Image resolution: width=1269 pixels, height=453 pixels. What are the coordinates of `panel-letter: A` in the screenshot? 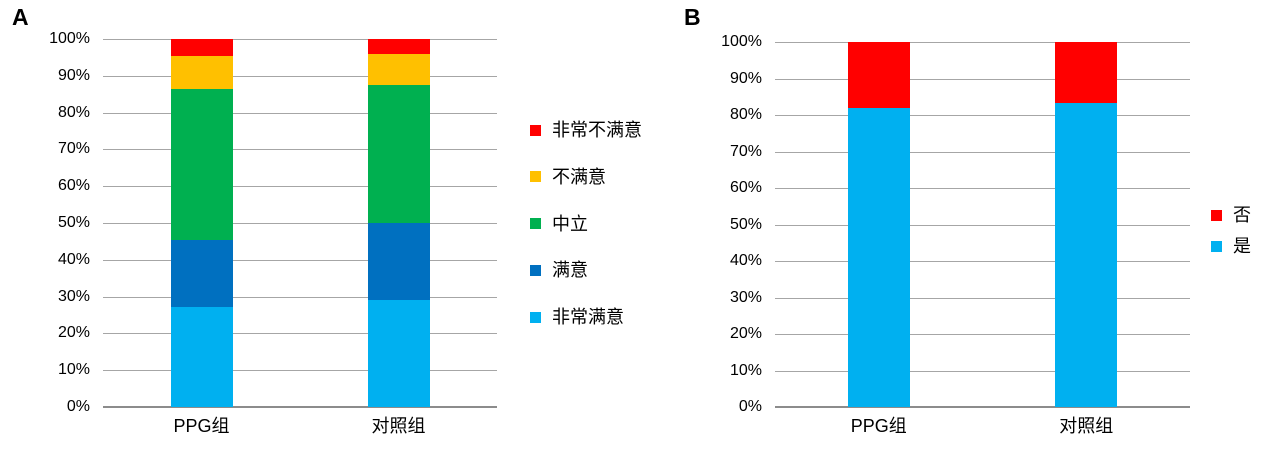 It's located at (20, 17).